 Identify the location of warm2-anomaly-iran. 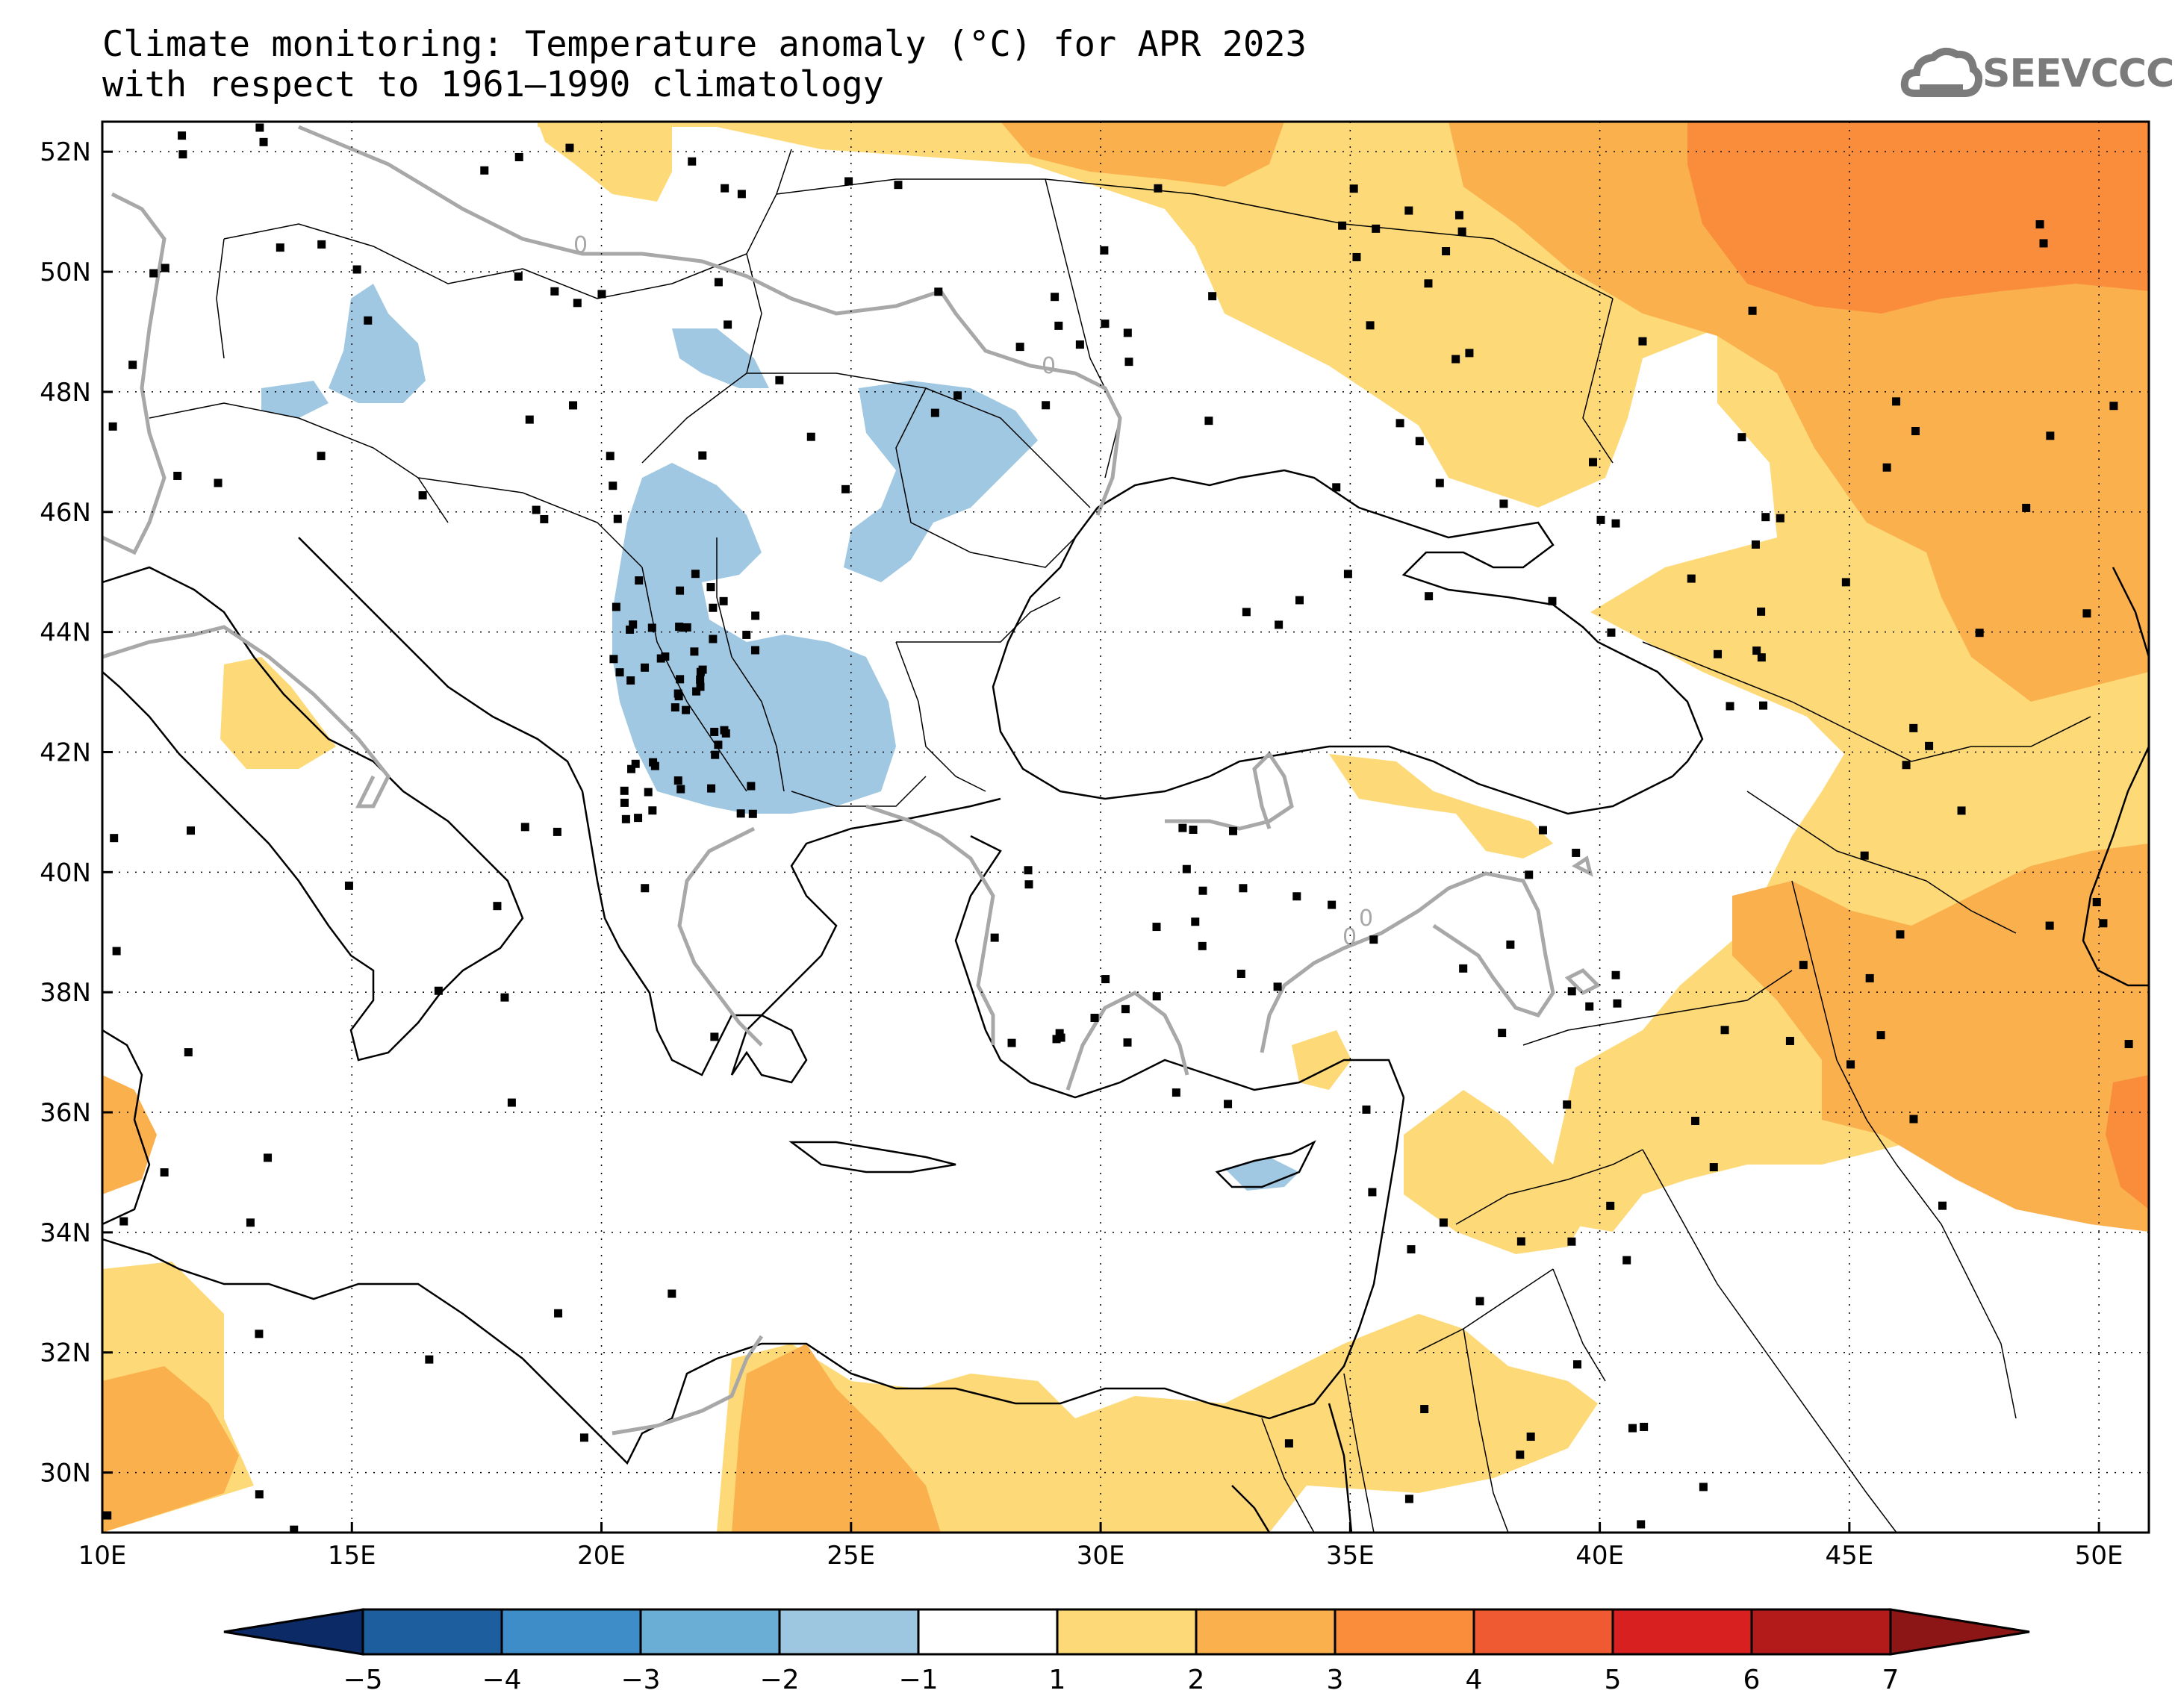
(1940, 1038).